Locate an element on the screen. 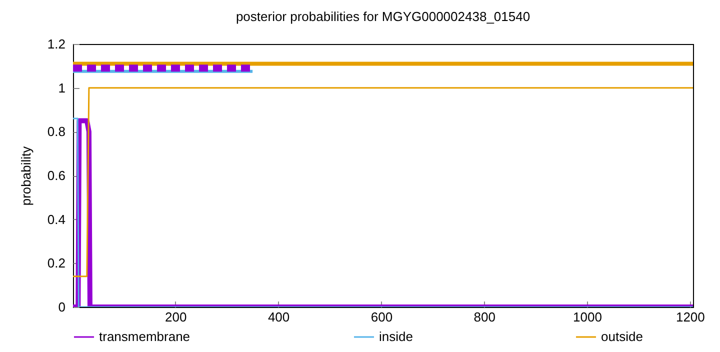  y-tick-label: 1 is located at coordinates (62, 88).